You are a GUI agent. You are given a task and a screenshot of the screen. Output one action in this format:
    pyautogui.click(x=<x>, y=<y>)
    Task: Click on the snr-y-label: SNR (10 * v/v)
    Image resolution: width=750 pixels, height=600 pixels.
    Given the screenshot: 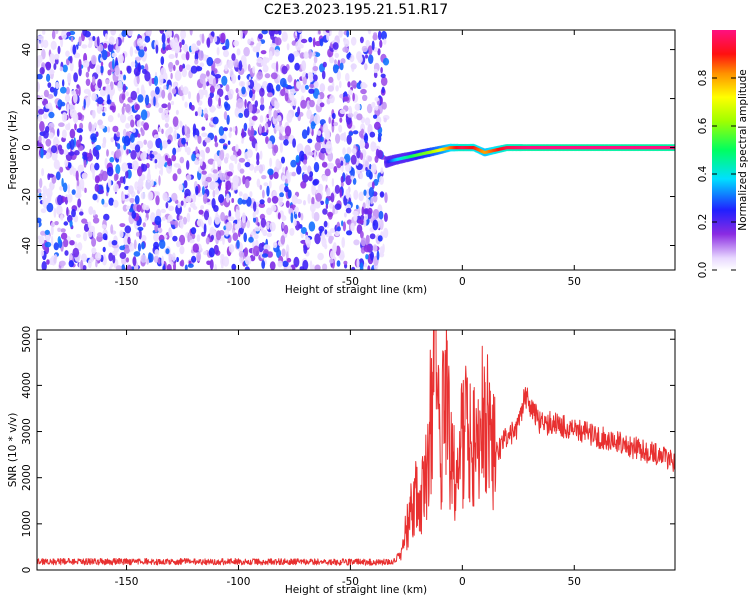 What is the action you would take?
    pyautogui.click(x=13, y=450)
    